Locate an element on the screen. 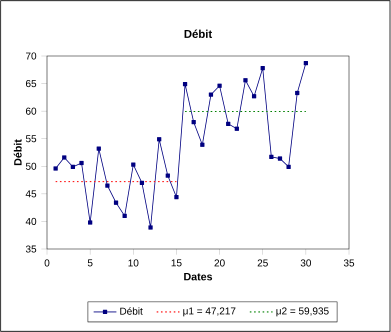 The width and height of the screenshot is (391, 332). legend-label: μ1 = 47,217 is located at coordinates (209, 311).